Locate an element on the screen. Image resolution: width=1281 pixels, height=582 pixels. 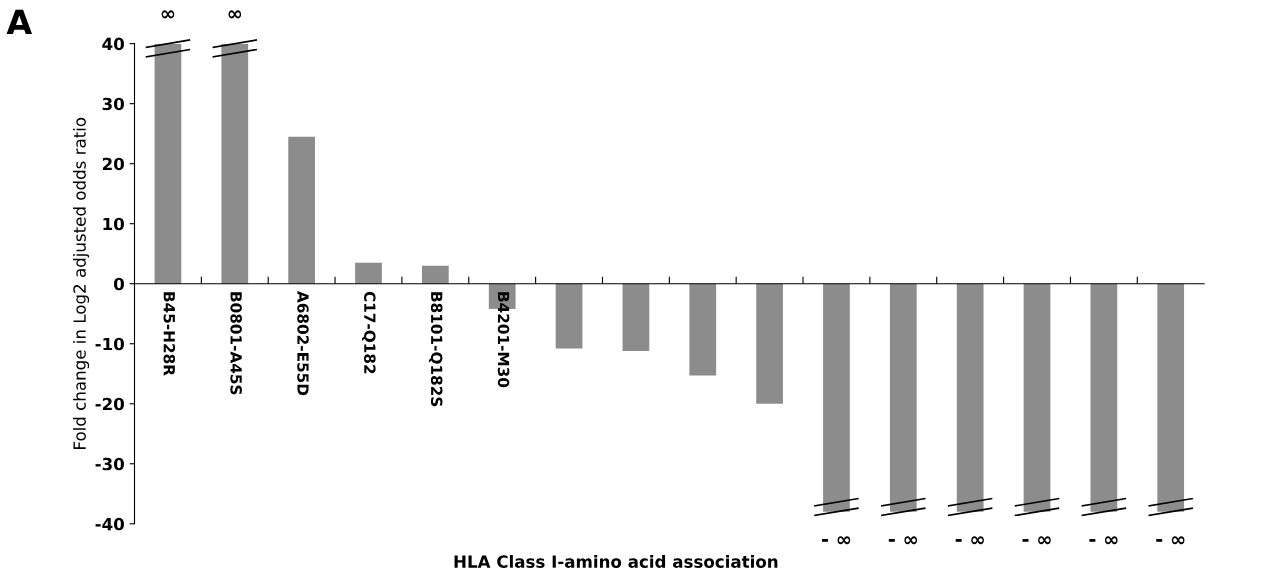
chart-title: A is located at coordinates (19, 22).